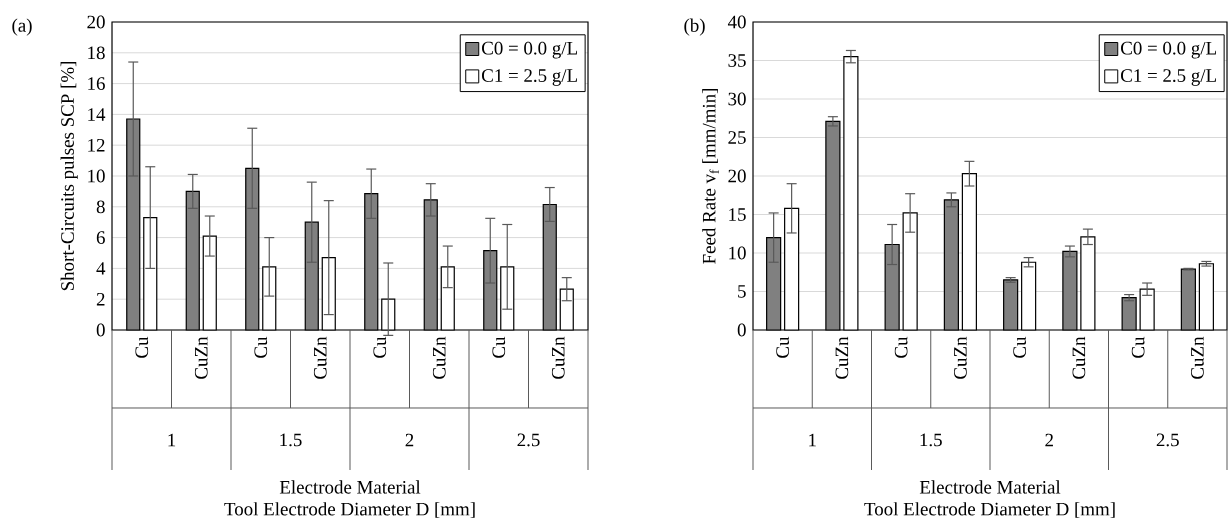  Describe the element at coordinates (737, 60) in the screenshot. I see `y-tick-label: 35` at that location.